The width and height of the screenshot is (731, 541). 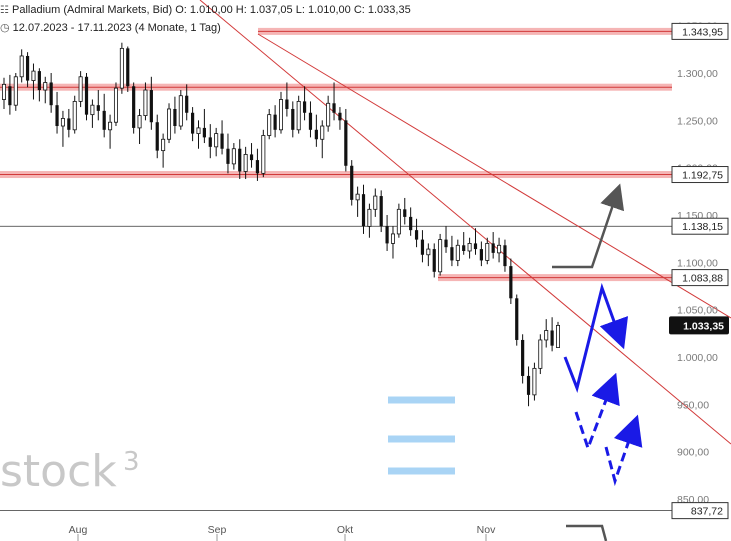 I want to click on x-tick-label: Okt, so click(x=345, y=530).